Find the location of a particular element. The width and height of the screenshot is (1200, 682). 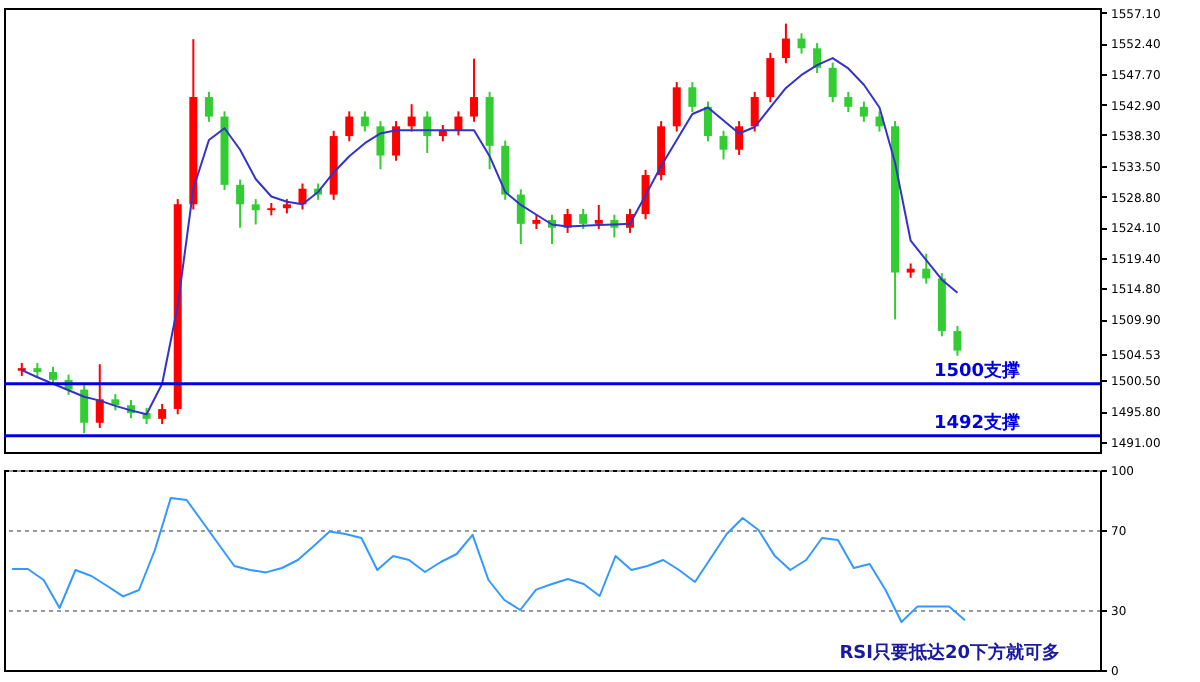

line-series is located at coordinates (488, 560).